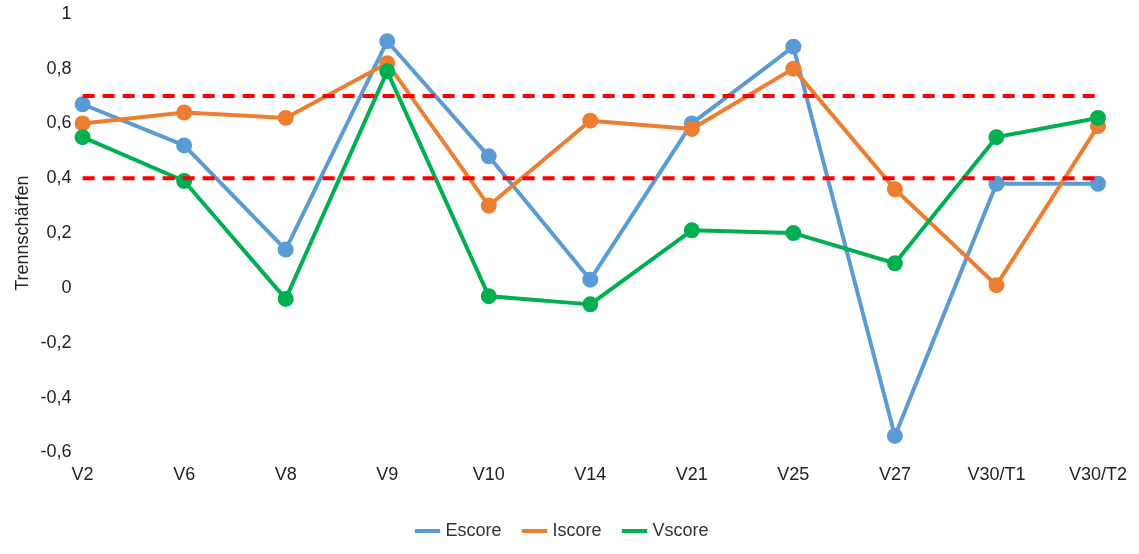 Image resolution: width=1139 pixels, height=554 pixels. I want to click on y-tick-label: -0,6, so click(56, 451).